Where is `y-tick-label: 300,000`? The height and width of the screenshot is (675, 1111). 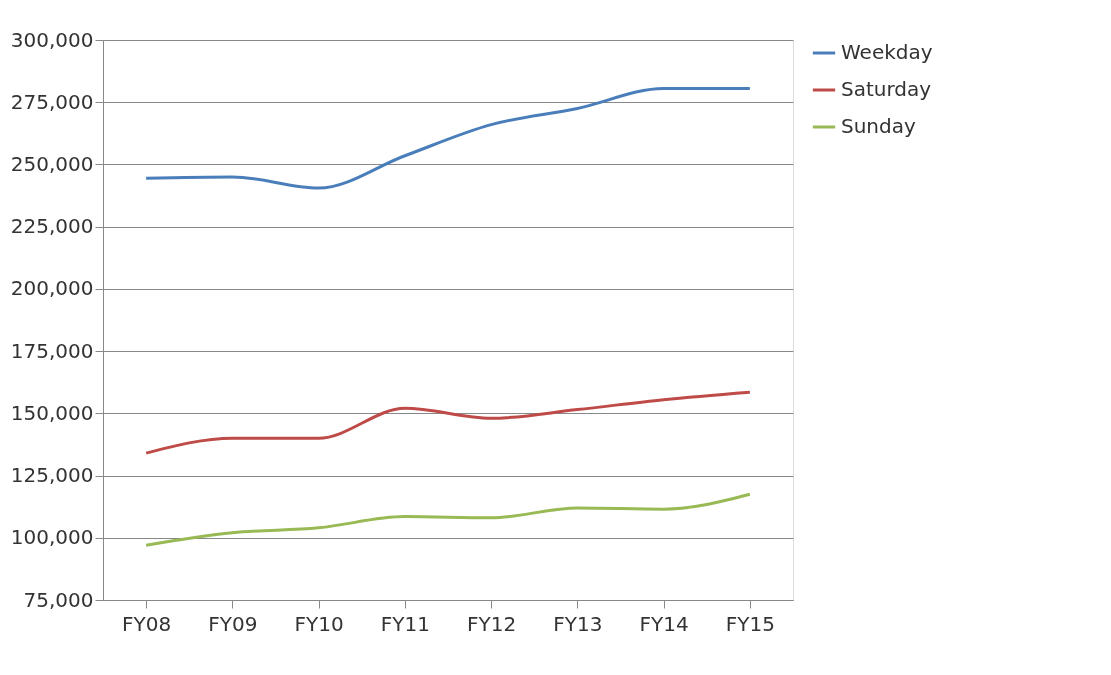
y-tick-label: 300,000 is located at coordinates (52, 39).